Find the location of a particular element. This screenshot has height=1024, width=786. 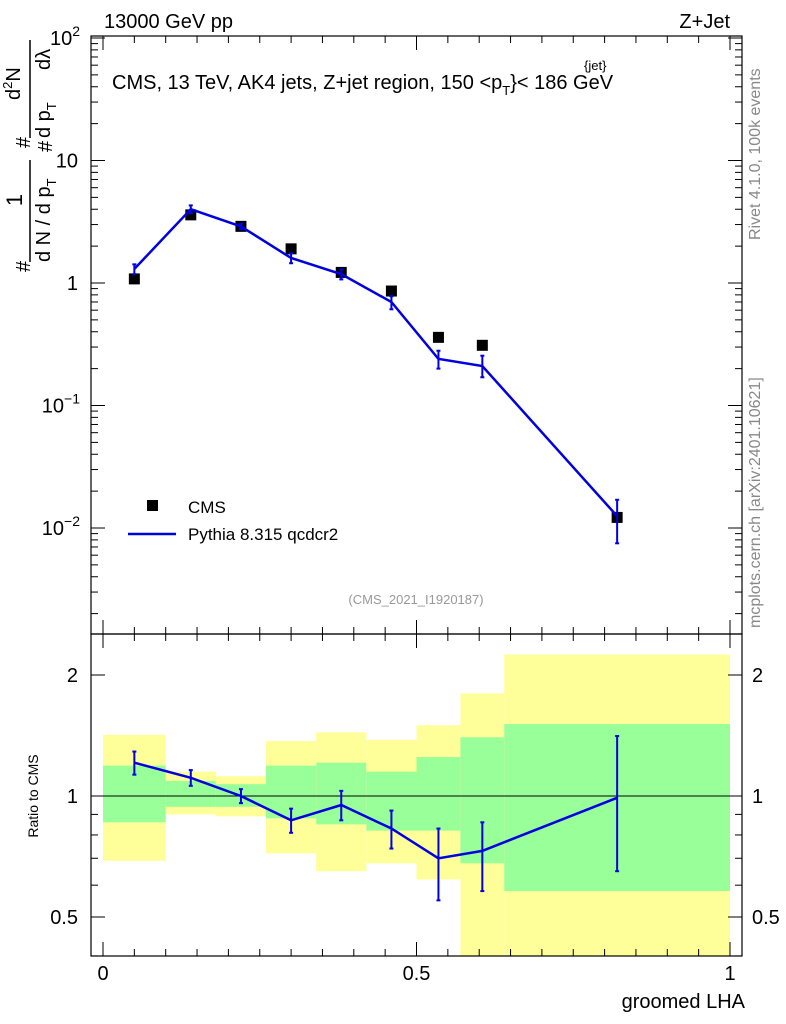

ratio-ytick-label: 2 is located at coordinates (72, 676).